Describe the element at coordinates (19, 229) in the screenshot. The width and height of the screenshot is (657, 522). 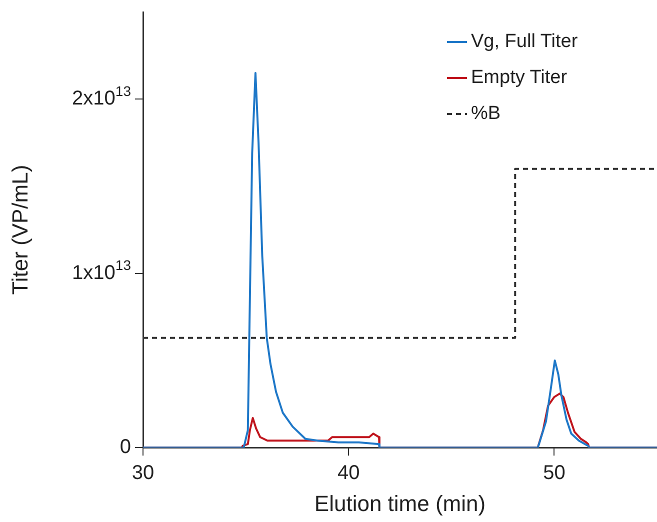
I see `y-axis-title: Titer (VP/mL)` at that location.